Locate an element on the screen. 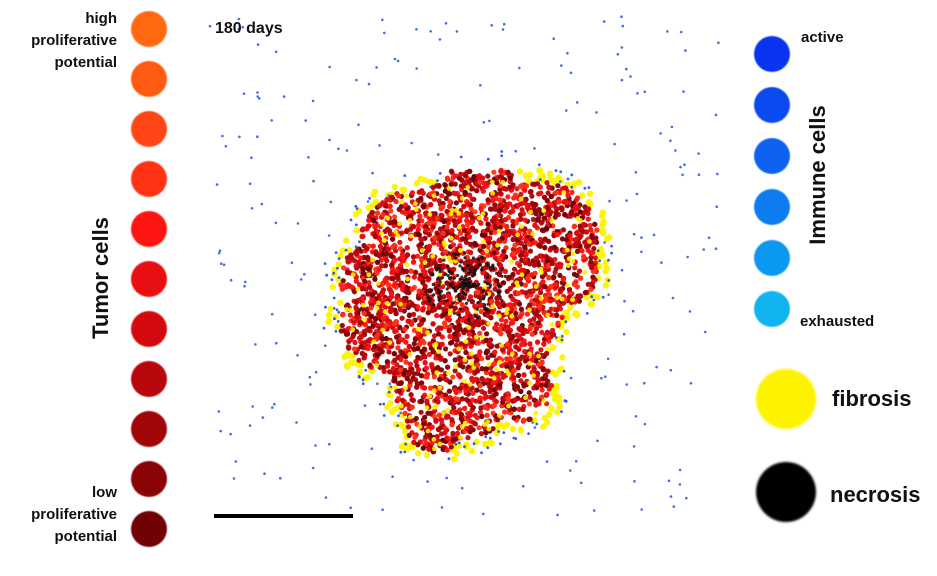 This screenshot has height=576, width=937. necrosis-label: necrosis is located at coordinates (875, 494).